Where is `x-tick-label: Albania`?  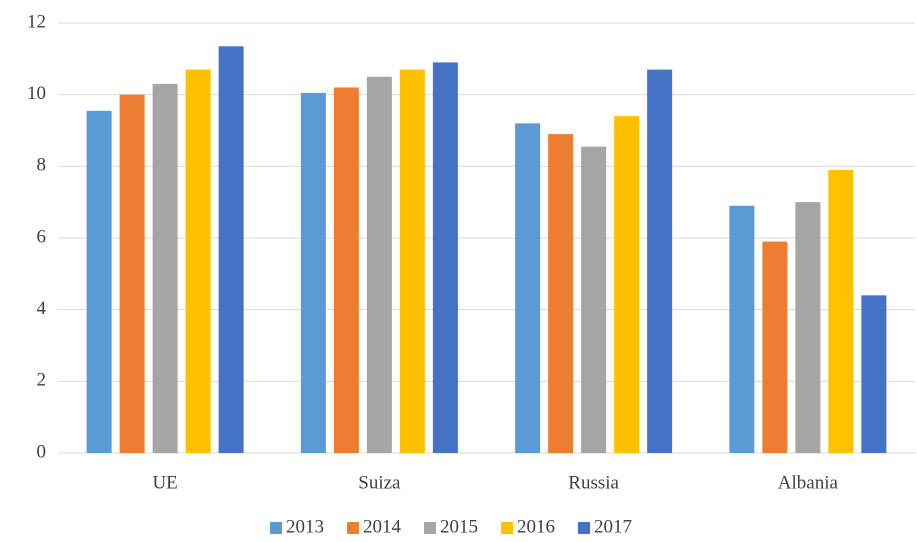 x-tick-label: Albania is located at coordinates (808, 482).